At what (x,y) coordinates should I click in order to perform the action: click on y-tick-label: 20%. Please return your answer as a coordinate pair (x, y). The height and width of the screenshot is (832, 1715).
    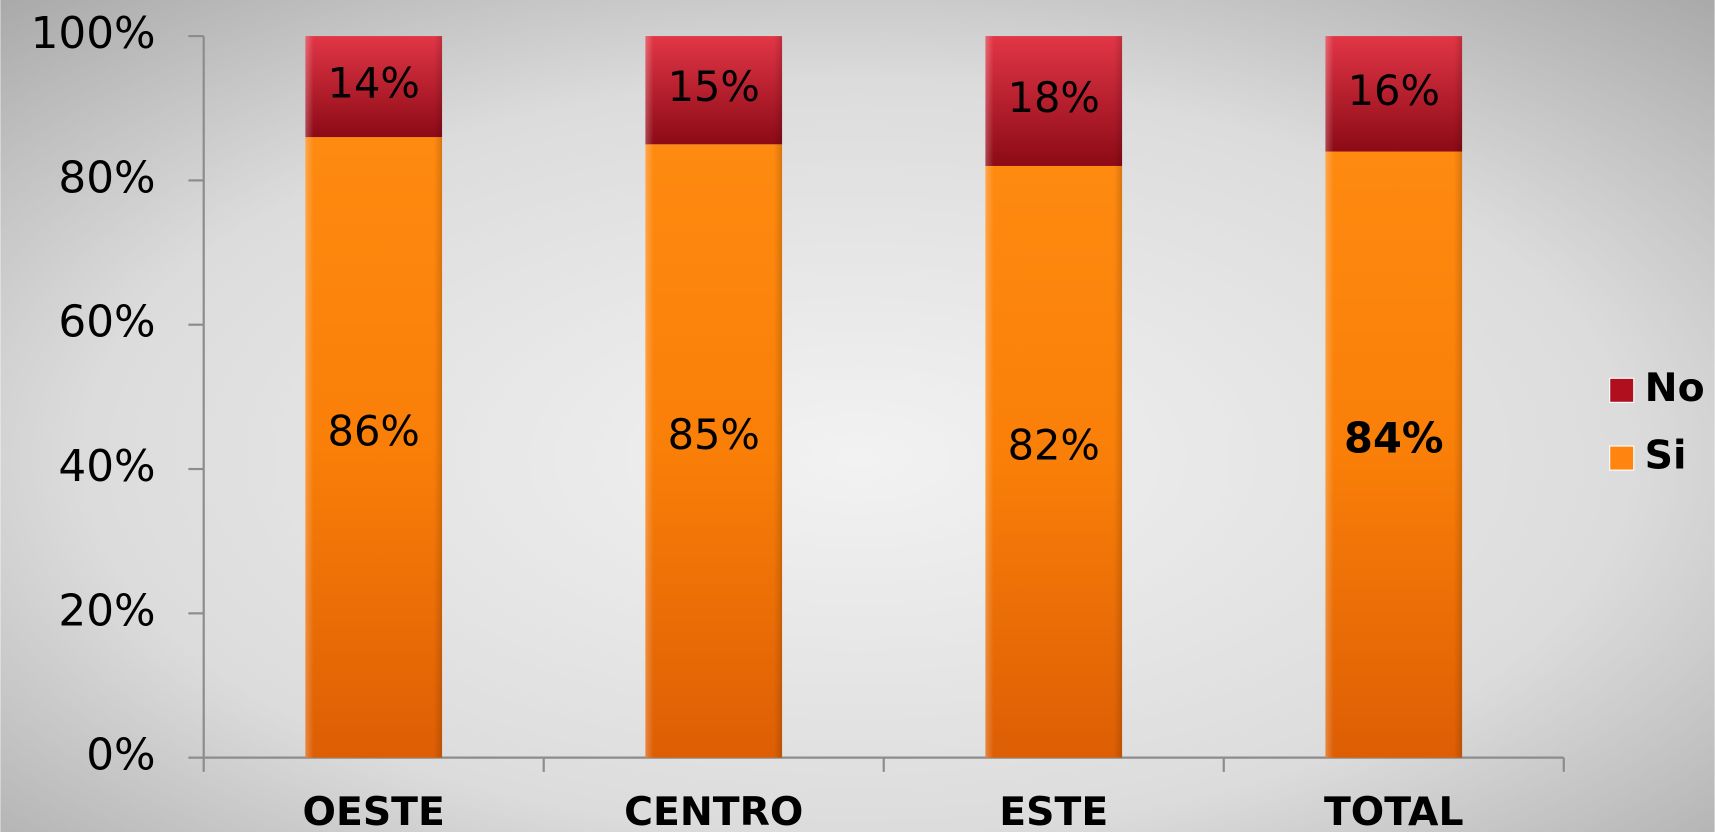
    Looking at the image, I should click on (106, 610).